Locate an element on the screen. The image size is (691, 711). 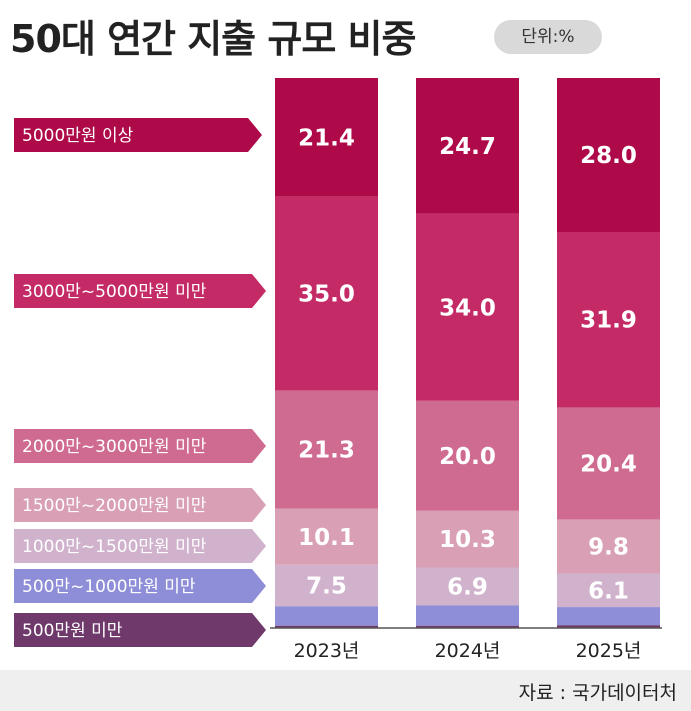
data-label: 10.3 is located at coordinates (467, 540).